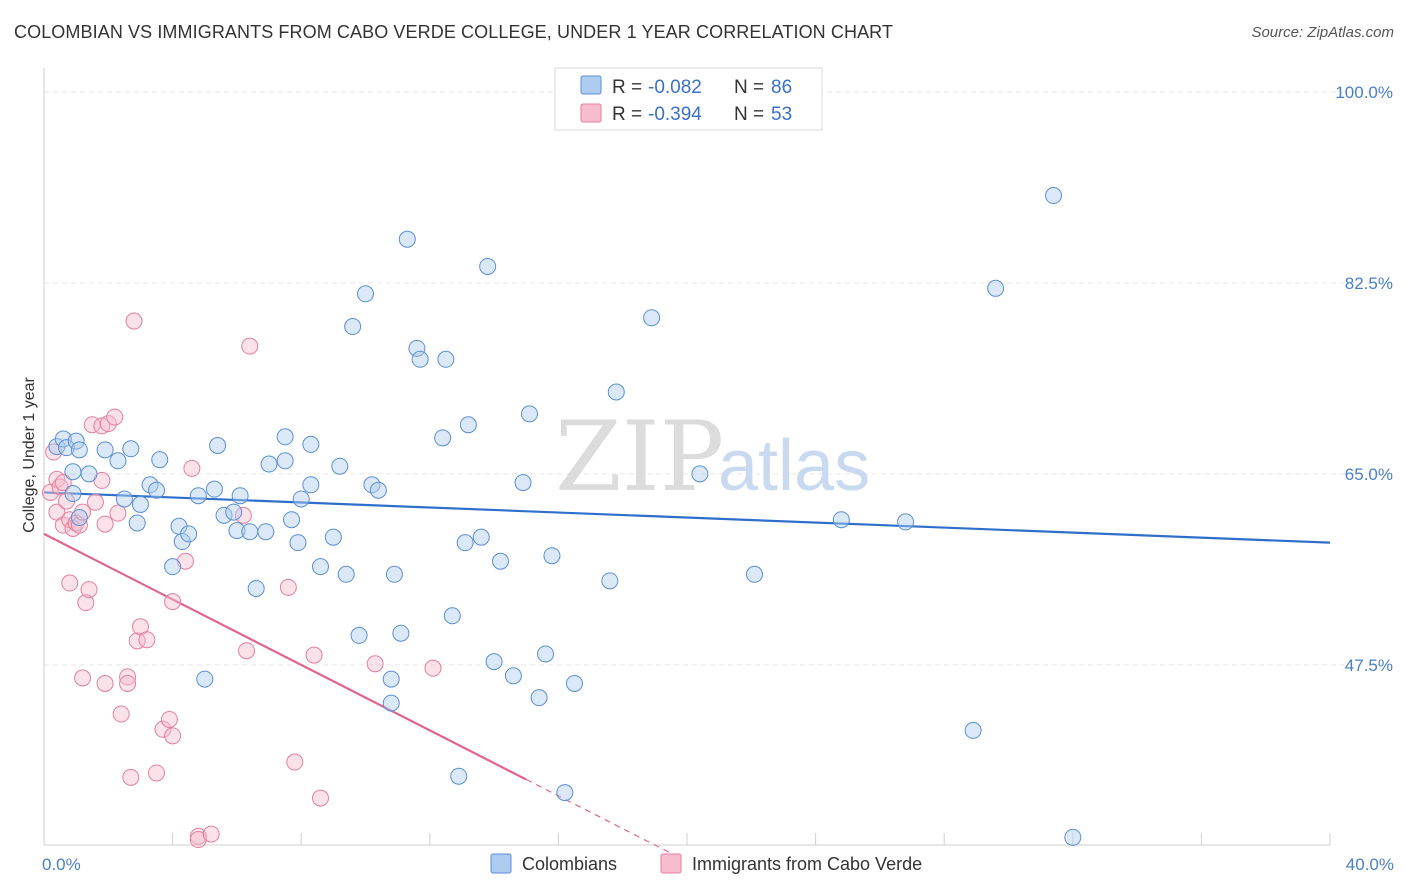 The image size is (1406, 892). Describe the element at coordinates (781, 87) in the screenshot. I see `legend-n-value-1: 86` at that location.